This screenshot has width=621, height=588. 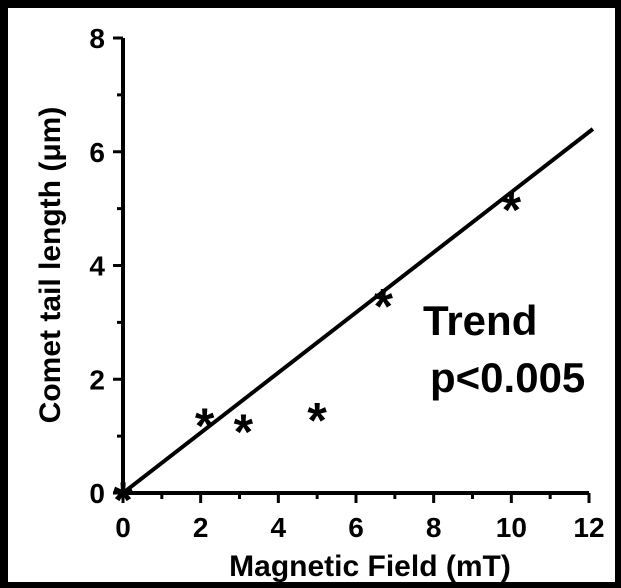 What do you see at coordinates (356, 527) in the screenshot?
I see `x-tick-label: 6` at bounding box center [356, 527].